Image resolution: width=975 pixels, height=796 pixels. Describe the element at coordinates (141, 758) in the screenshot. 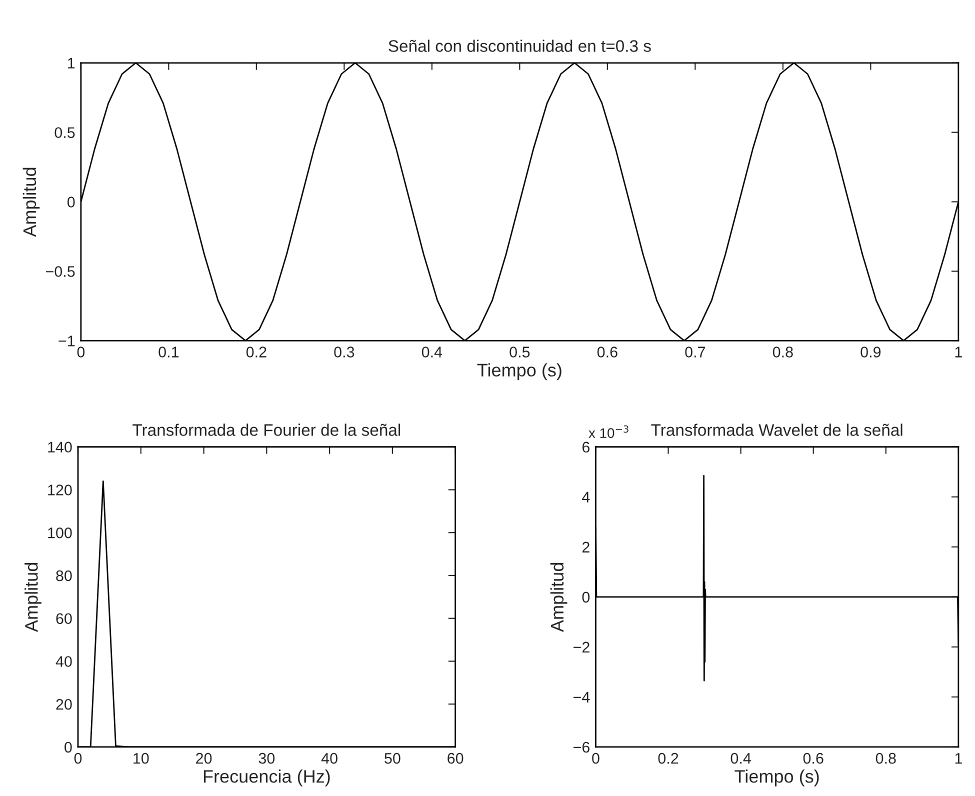

I see `x-tick-label: 10` at that location.